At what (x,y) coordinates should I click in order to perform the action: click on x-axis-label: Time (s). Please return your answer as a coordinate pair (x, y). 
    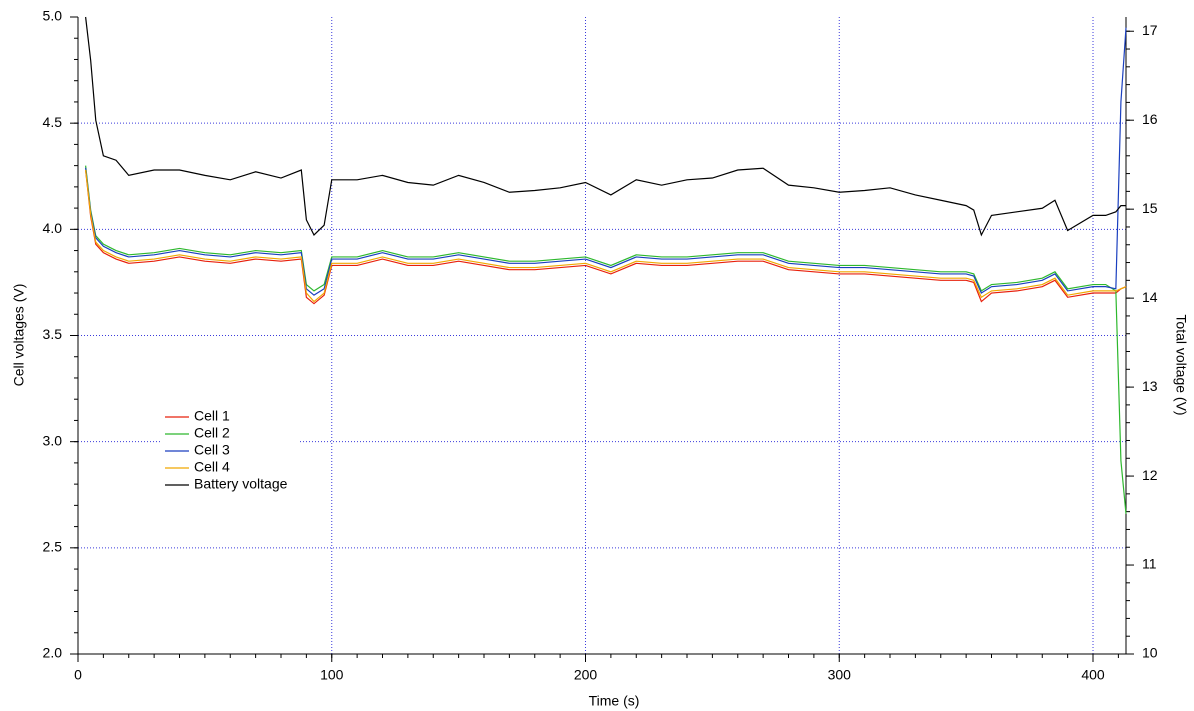
    Looking at the image, I should click on (614, 701).